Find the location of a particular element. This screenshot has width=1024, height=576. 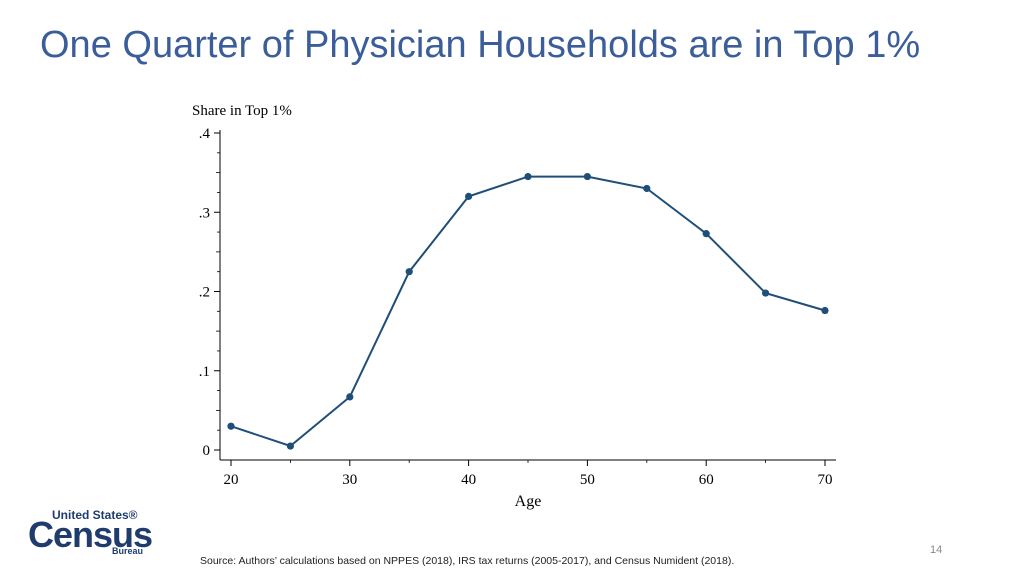

logo-line1: United States® is located at coordinates (95, 515).